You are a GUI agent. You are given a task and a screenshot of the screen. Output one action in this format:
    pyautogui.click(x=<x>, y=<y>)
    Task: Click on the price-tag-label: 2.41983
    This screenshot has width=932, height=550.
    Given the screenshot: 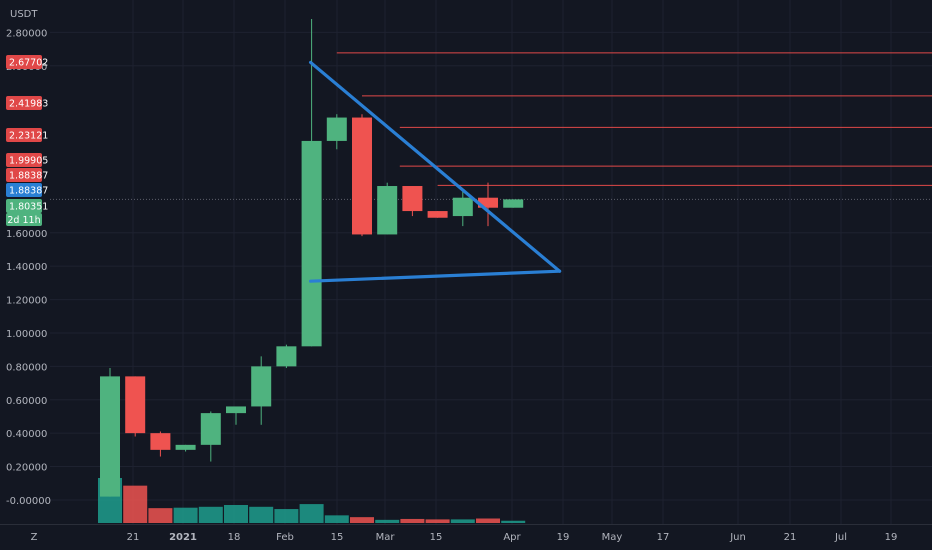 What is the action you would take?
    pyautogui.click(x=28, y=104)
    